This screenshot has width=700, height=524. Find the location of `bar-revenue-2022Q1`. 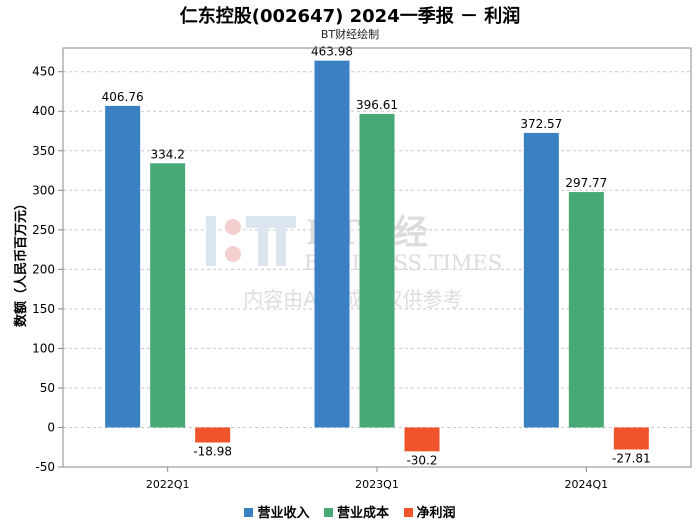

bar-revenue-2022Q1 is located at coordinates (123, 266).